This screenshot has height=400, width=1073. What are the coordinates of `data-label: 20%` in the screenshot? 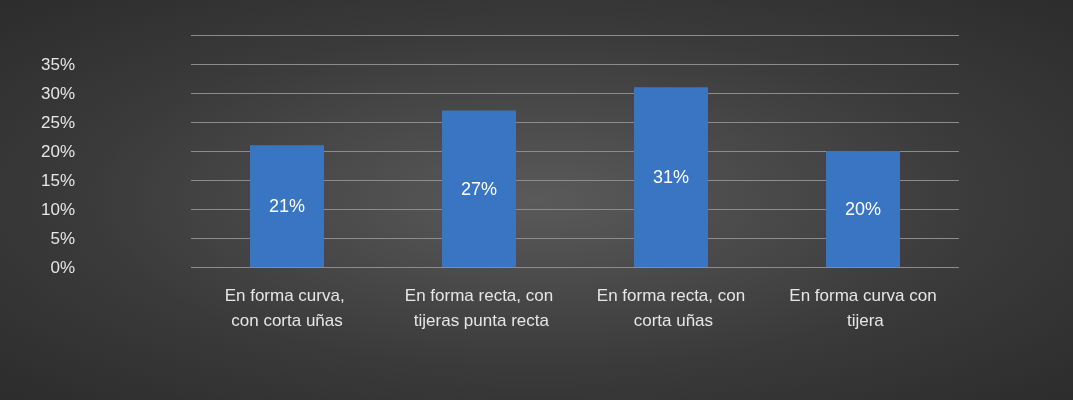 It's located at (863, 209).